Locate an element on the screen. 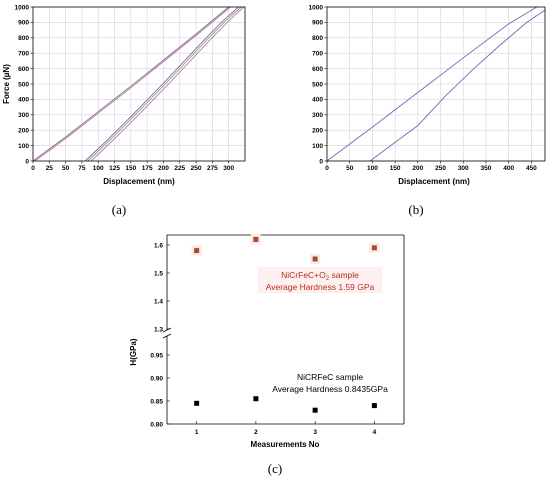 The width and height of the screenshot is (550, 480). x-tick-label: 225 is located at coordinates (179, 168).